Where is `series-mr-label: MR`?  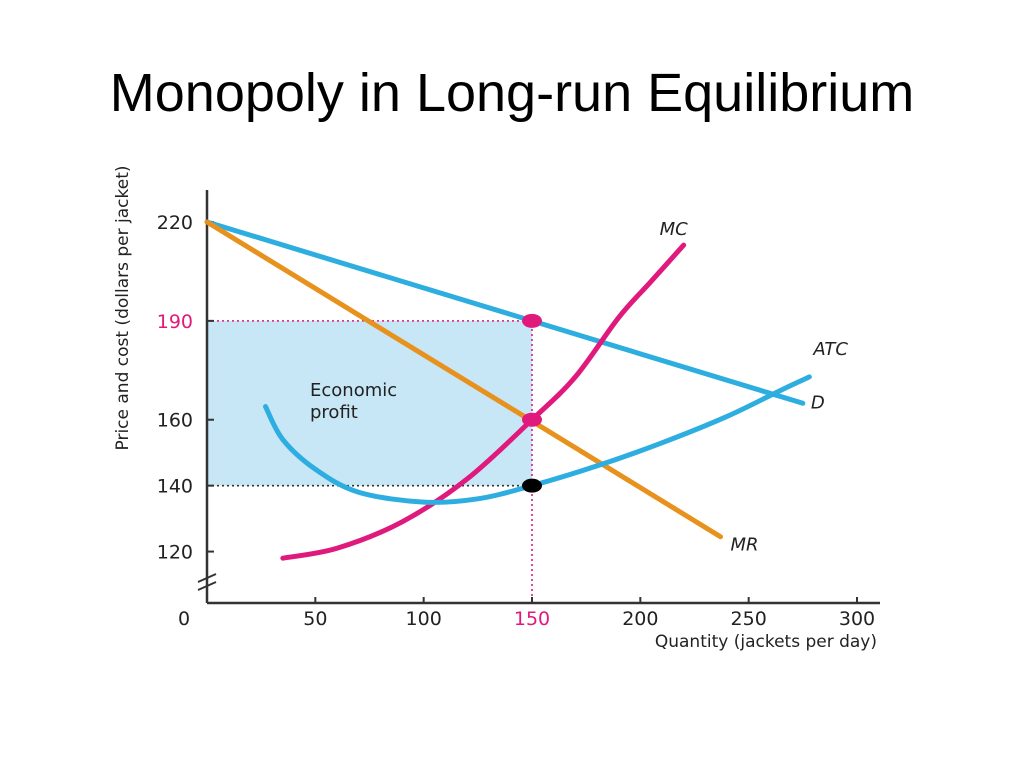 series-mr-label: MR is located at coordinates (745, 545).